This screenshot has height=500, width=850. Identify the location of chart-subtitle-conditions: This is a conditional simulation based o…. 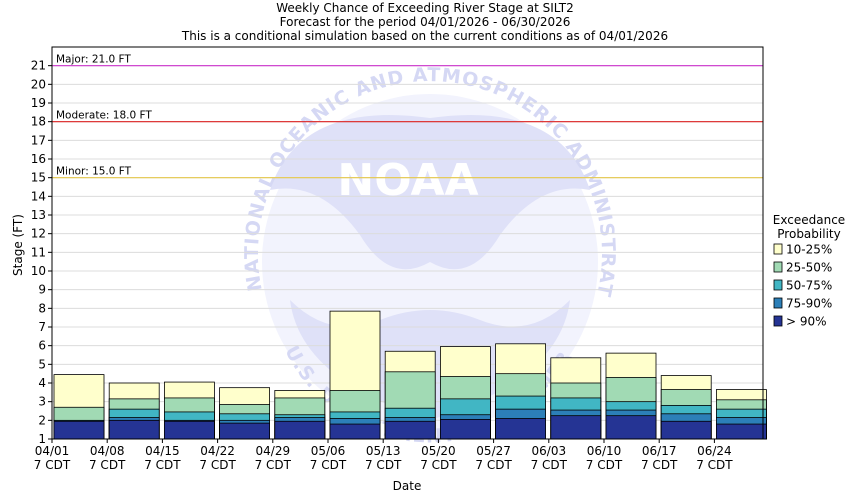
(424, 36).